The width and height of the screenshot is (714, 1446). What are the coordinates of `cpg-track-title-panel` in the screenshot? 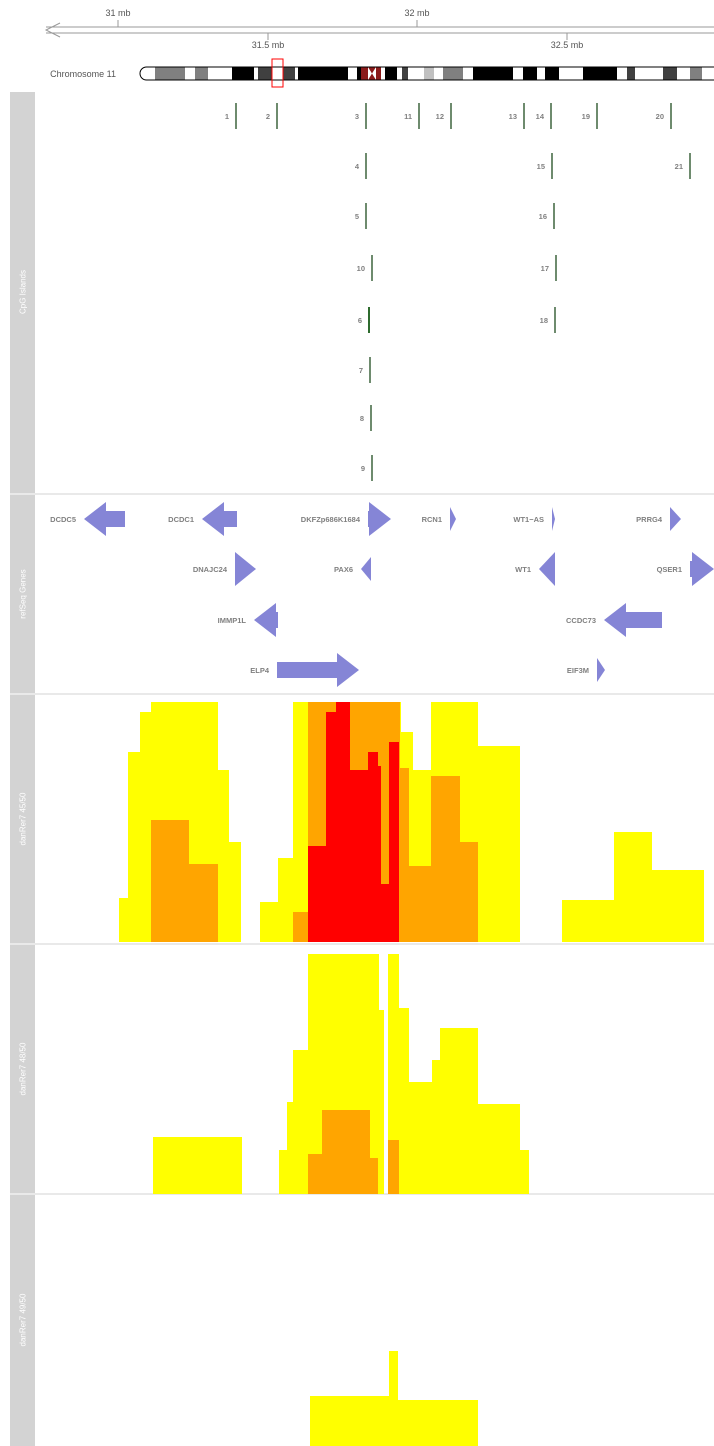 It's located at (22, 292).